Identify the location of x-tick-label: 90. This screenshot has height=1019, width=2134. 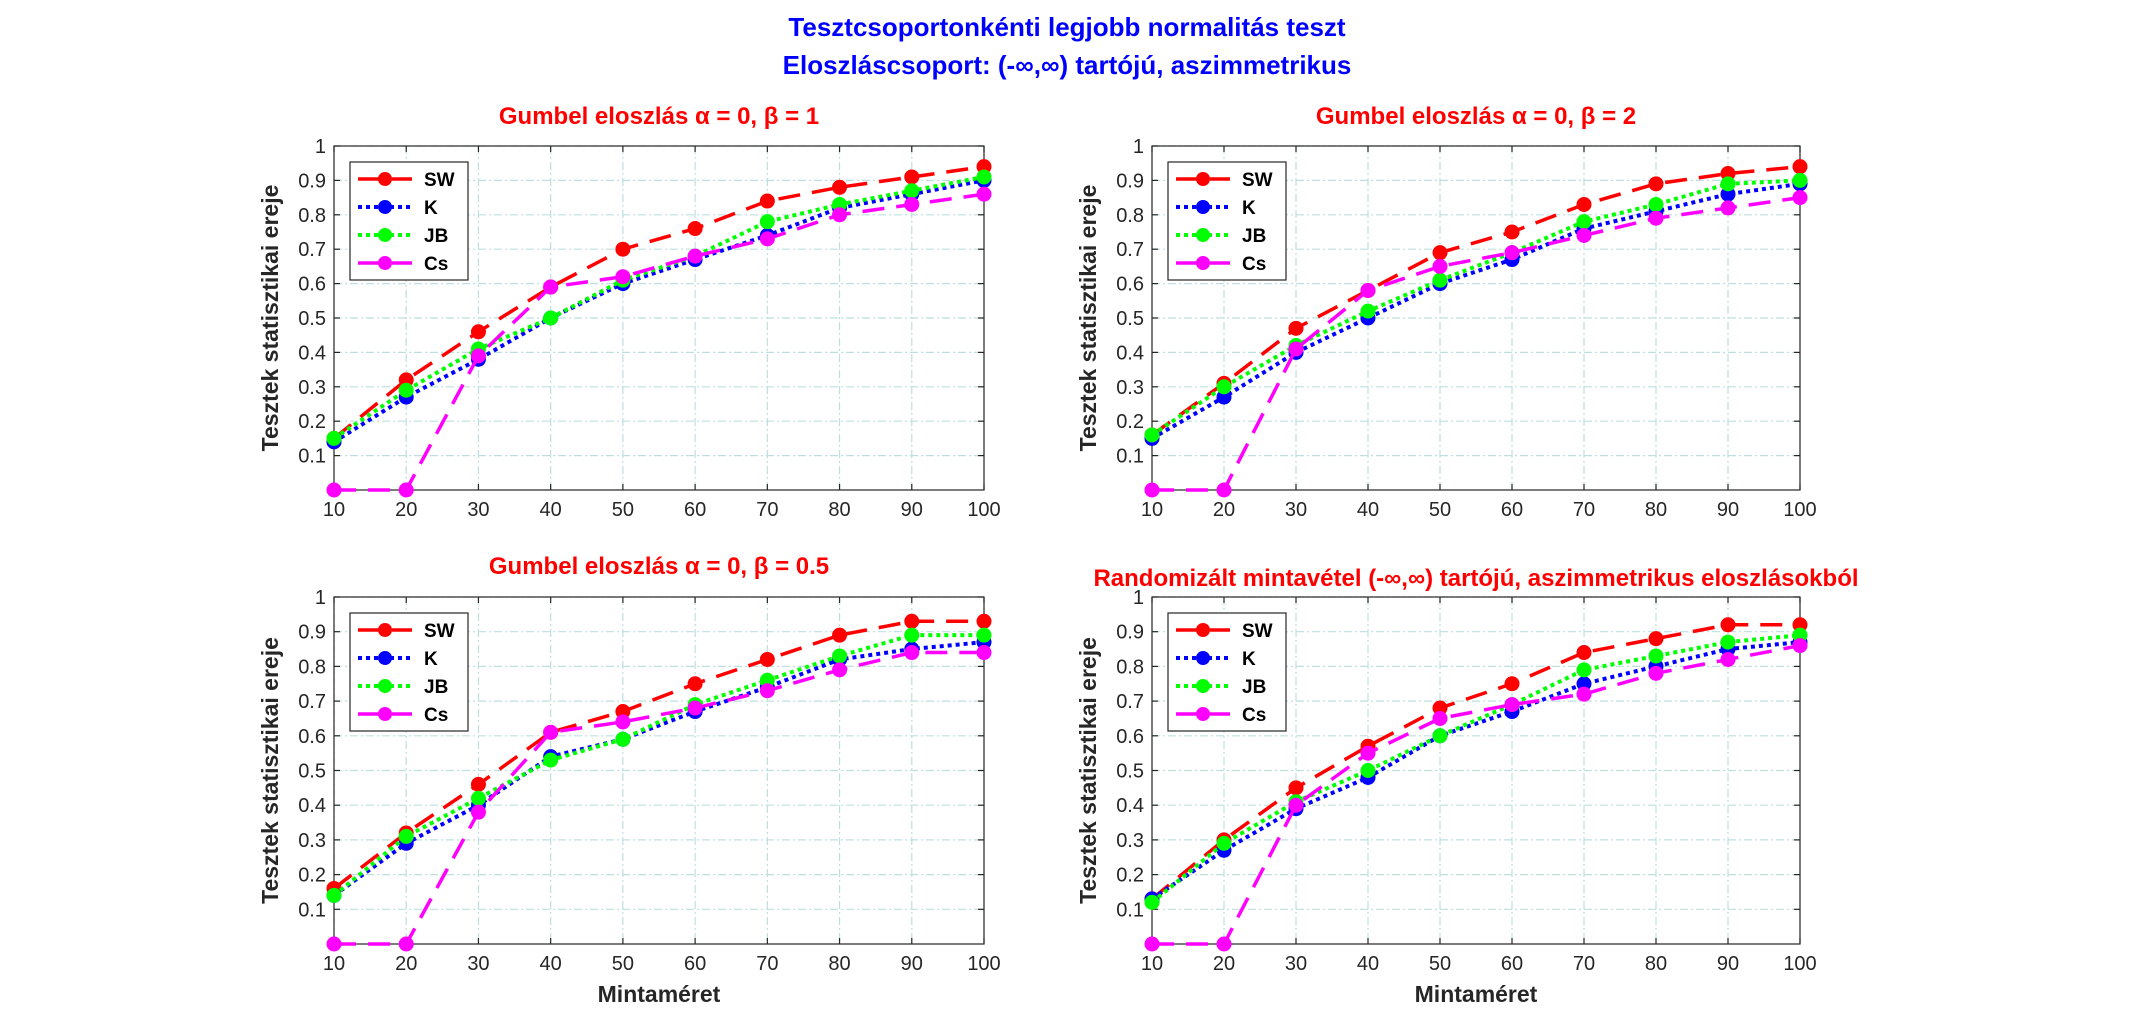
(912, 510).